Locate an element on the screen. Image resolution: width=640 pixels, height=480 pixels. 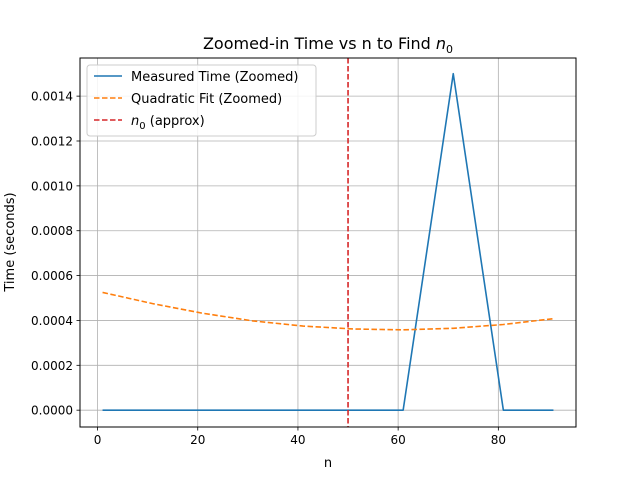
series-line-fit is located at coordinates (328, 311).